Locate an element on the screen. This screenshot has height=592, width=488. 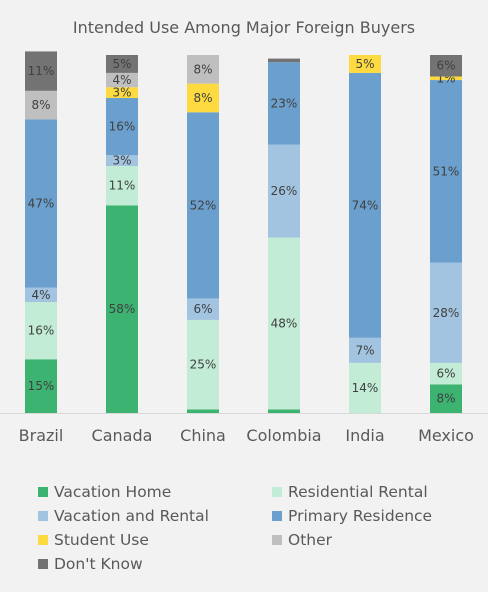
chart-title: Intended Use Among Major Foreign Buyers is located at coordinates (244, 27).